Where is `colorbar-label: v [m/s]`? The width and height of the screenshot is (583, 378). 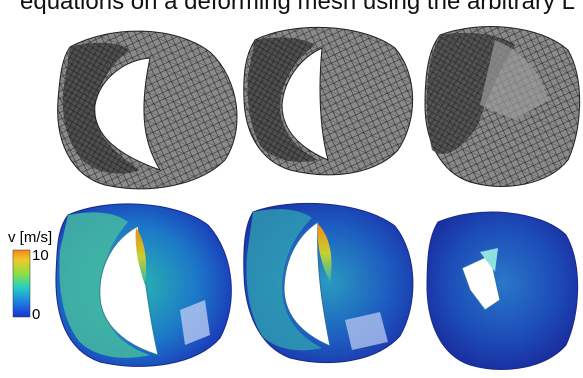
colorbar-label: v [m/s] is located at coordinates (30, 237).